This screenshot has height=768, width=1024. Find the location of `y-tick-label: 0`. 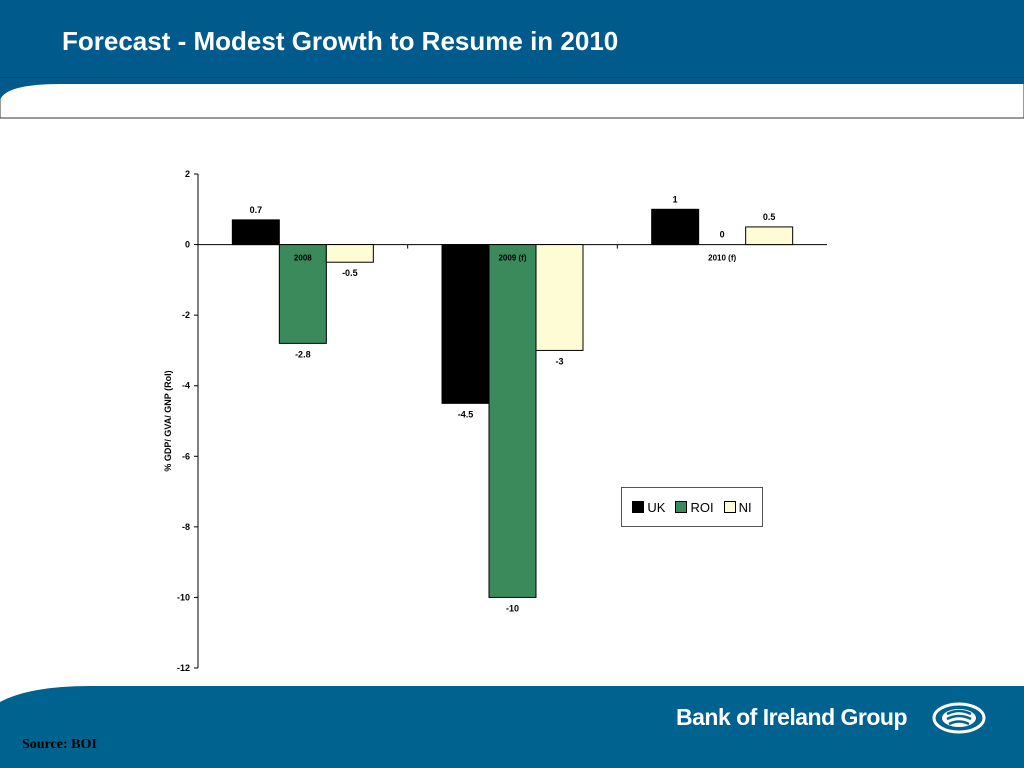

y-tick-label: 0 is located at coordinates (187, 245).